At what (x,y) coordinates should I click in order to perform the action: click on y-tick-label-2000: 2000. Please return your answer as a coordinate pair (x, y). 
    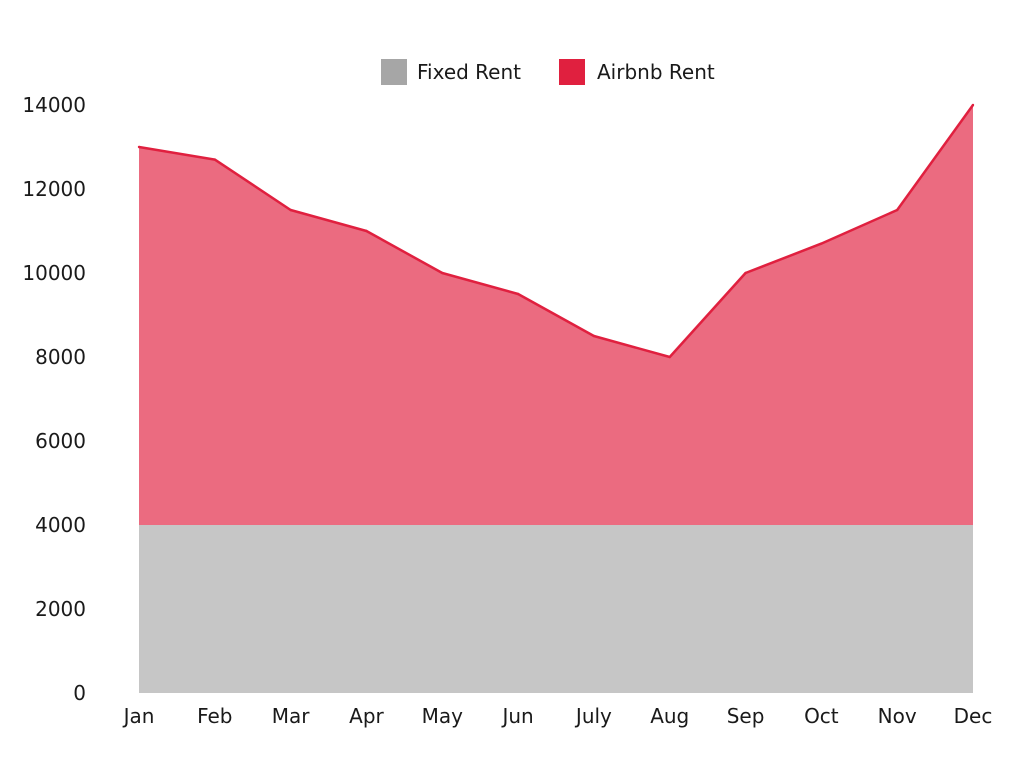
    Looking at the image, I should click on (60, 609).